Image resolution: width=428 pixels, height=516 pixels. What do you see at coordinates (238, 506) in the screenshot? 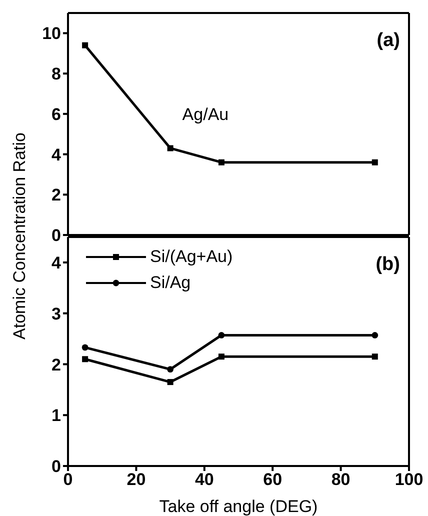
I see `x-axis-title: Take off angle (DEG)` at bounding box center [238, 506].